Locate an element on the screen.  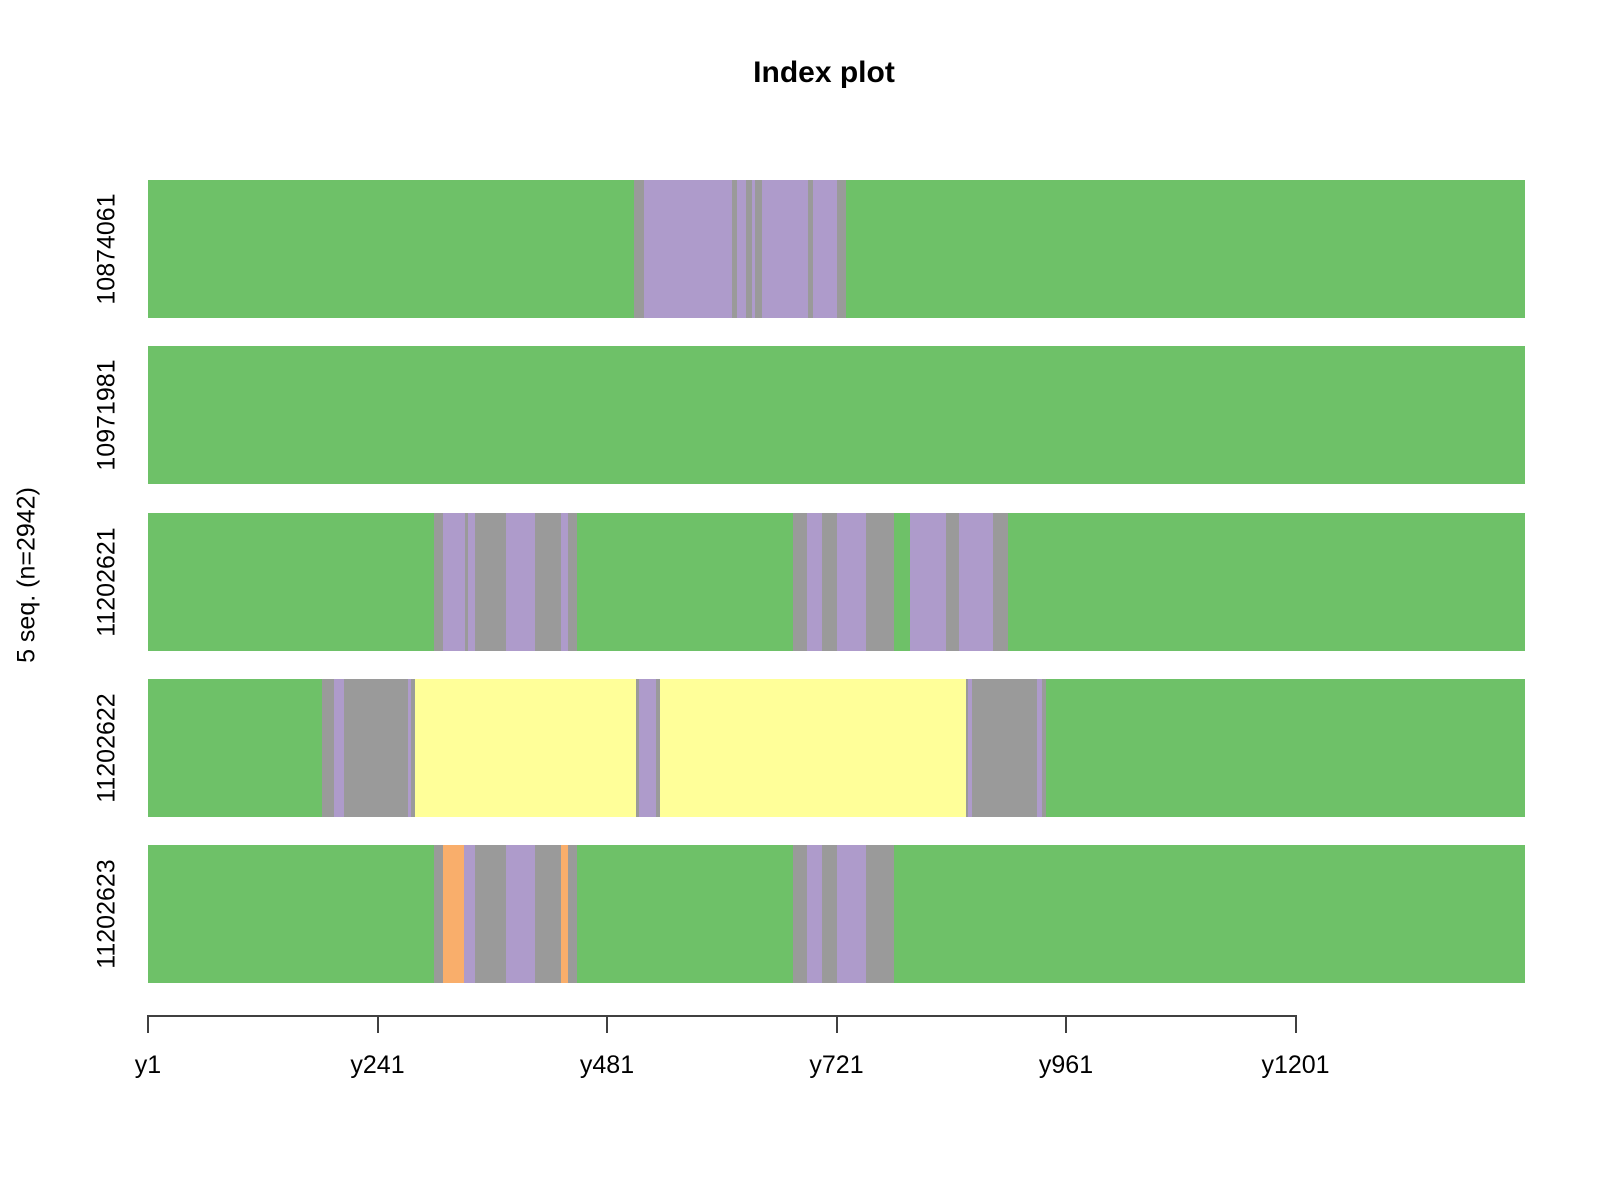
x-axis-tick-label: y961 is located at coordinates (1066, 1065).